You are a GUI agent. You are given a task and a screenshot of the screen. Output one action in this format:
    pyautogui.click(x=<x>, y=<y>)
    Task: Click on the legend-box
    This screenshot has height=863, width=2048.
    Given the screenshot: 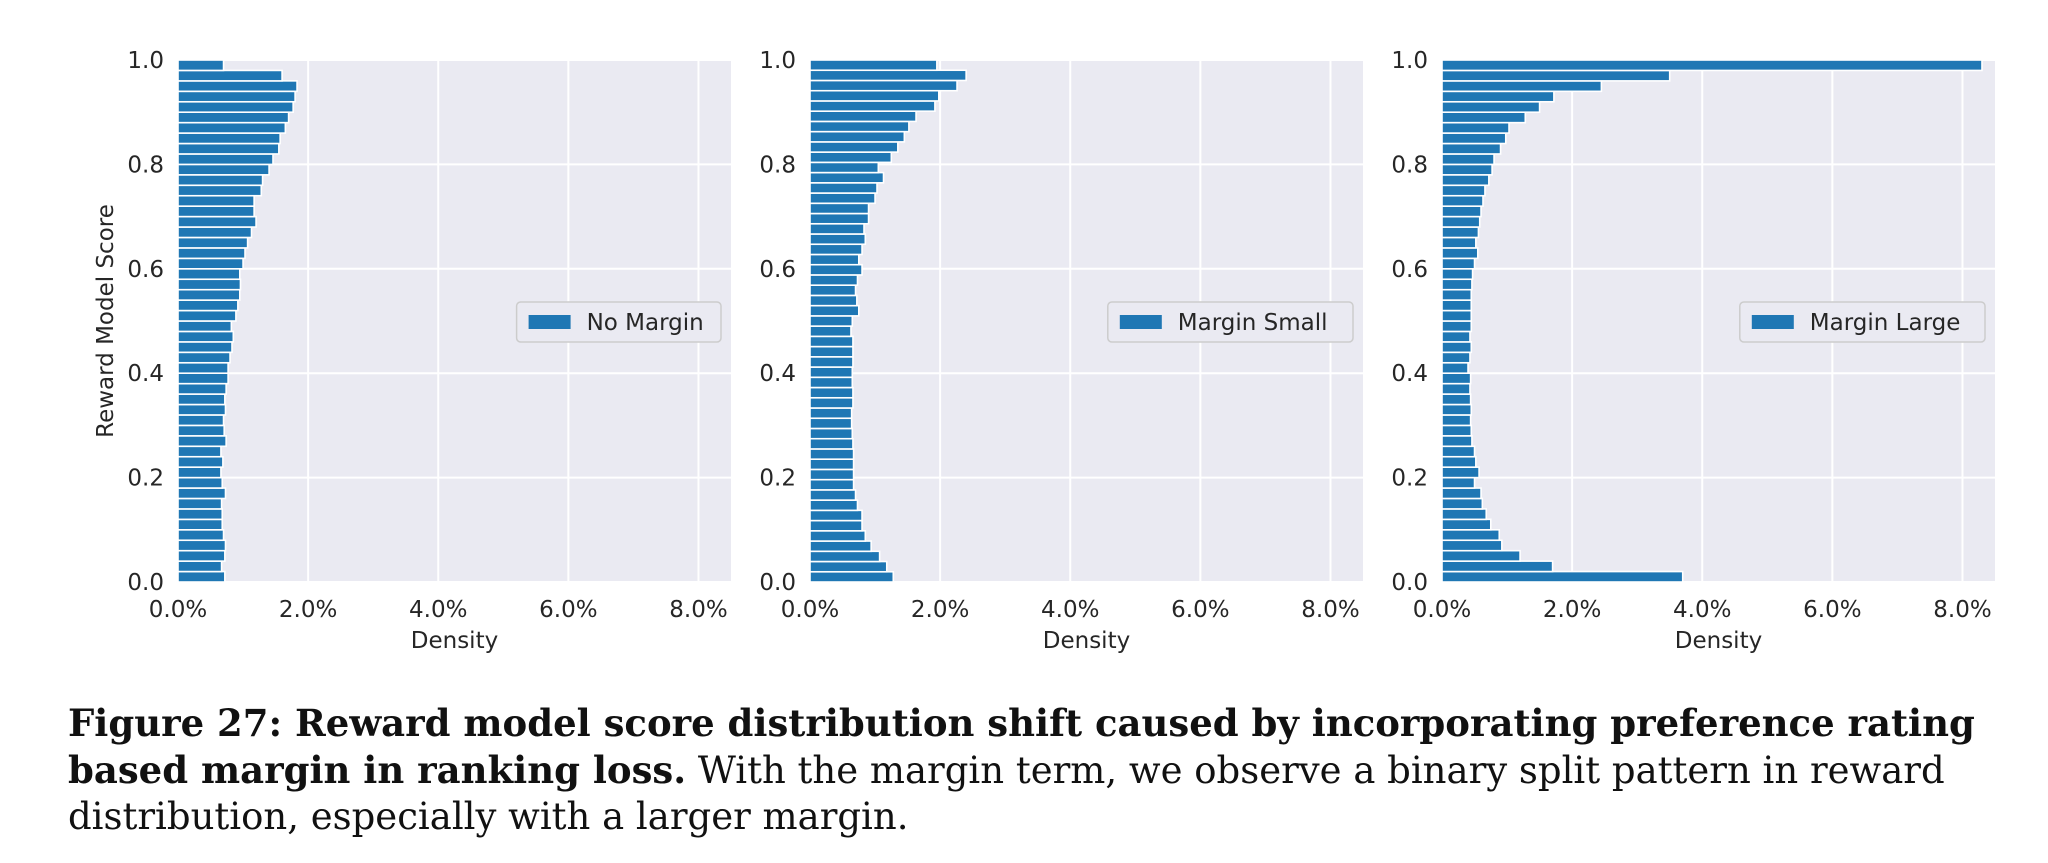 What is the action you would take?
    pyautogui.click(x=1862, y=322)
    